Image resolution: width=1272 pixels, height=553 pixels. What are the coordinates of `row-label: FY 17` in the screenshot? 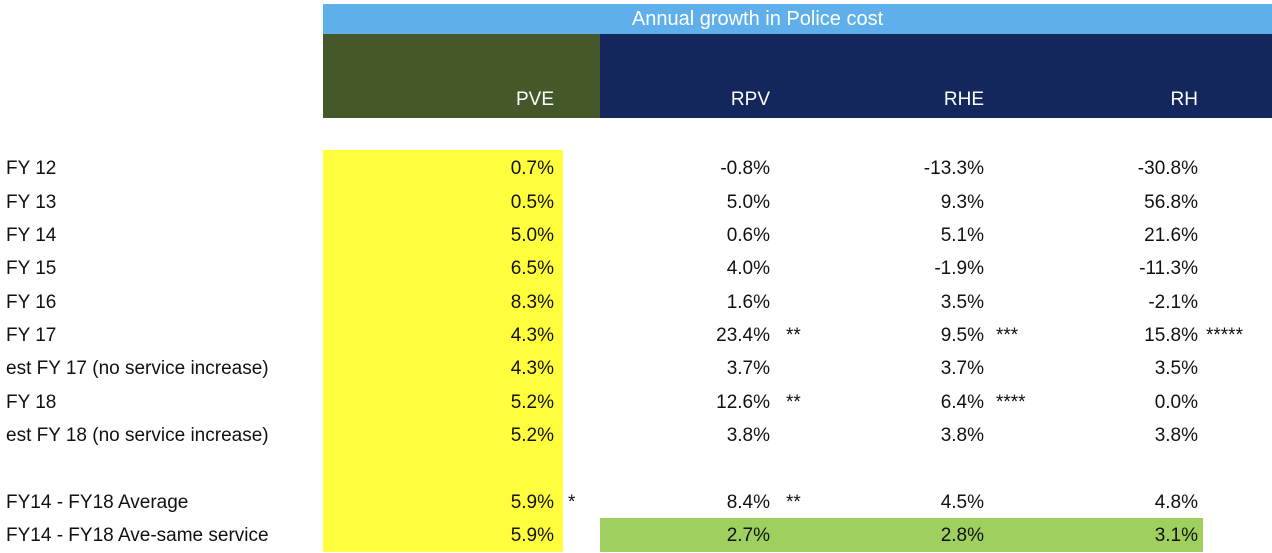 It's located at (31, 335).